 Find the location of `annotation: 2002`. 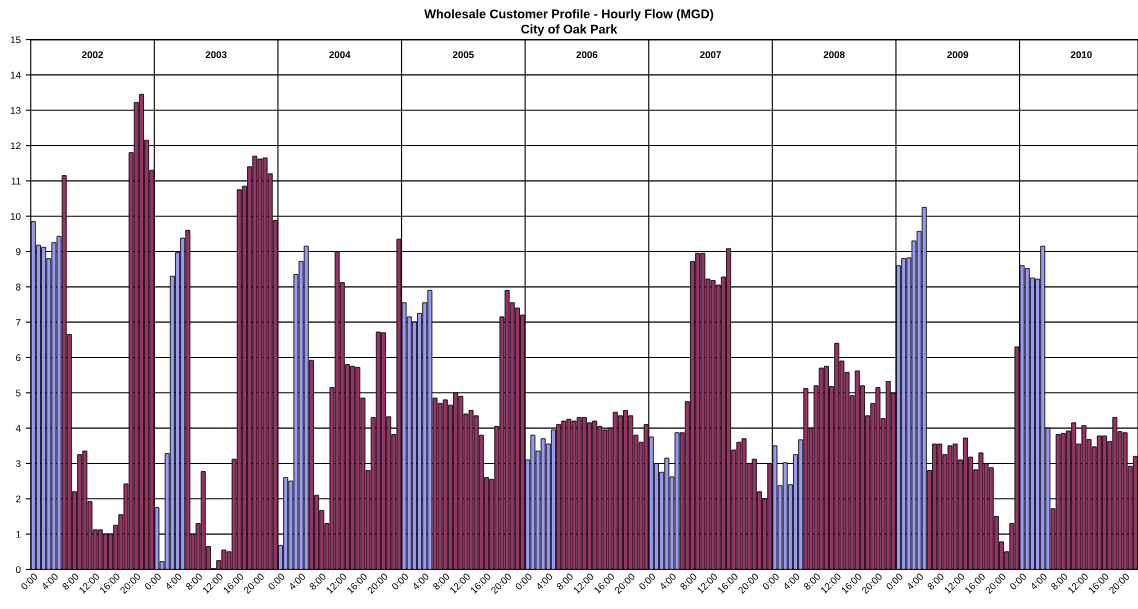

annotation: 2002 is located at coordinates (92, 55).